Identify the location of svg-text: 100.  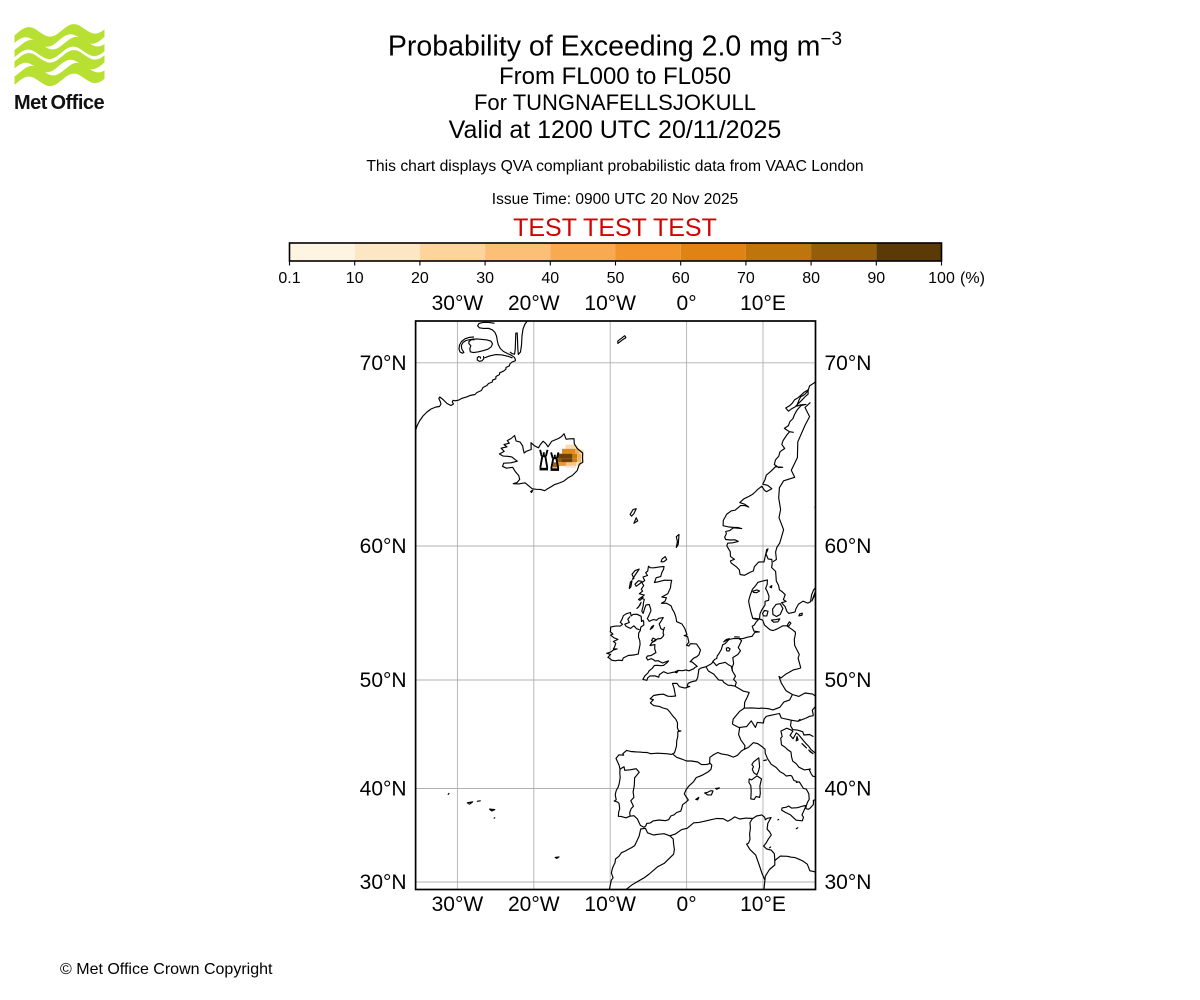
(941, 278).